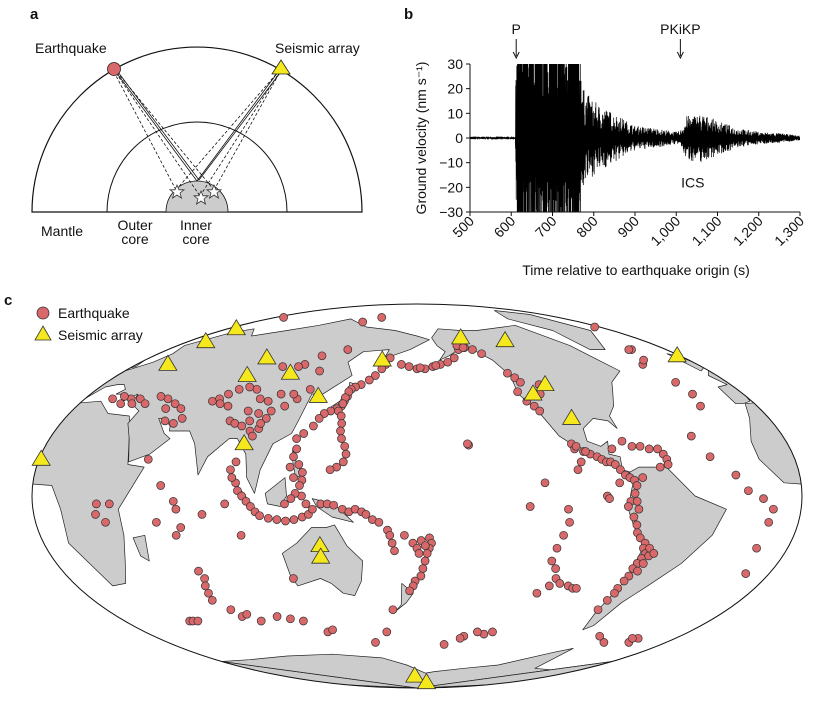  What do you see at coordinates (665, 231) in the screenshot?
I see `x-tick-label: 1,000` at bounding box center [665, 231].